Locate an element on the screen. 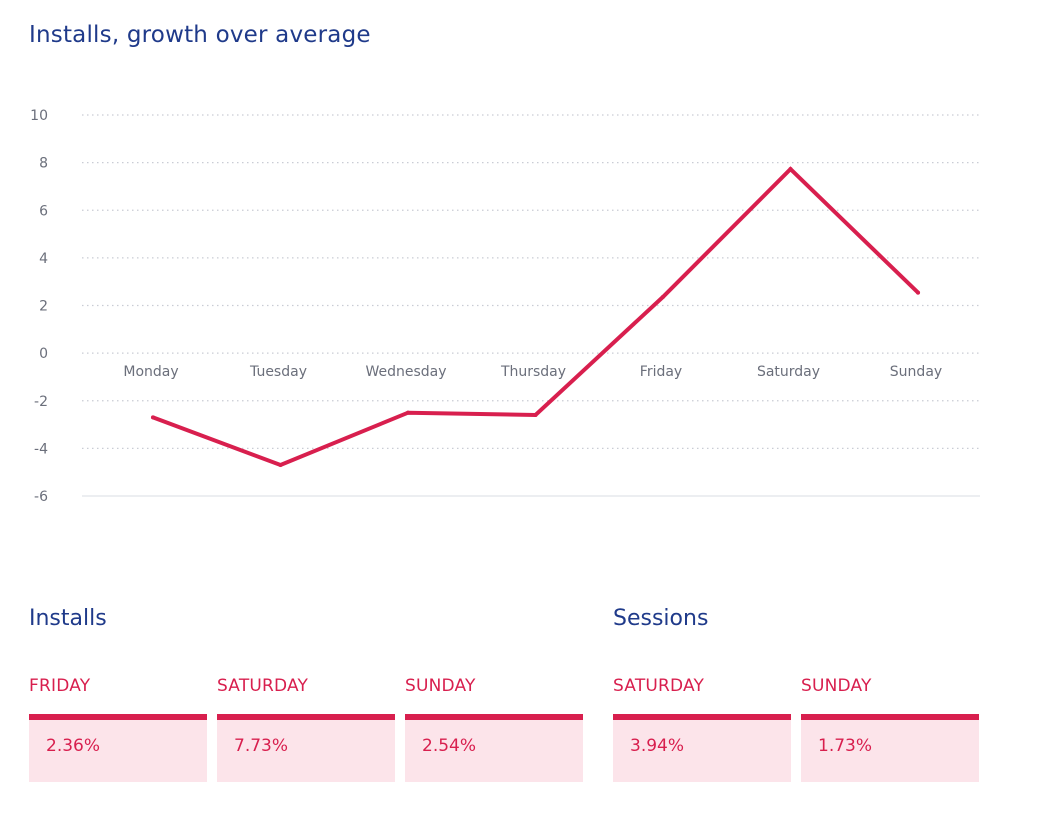 This screenshot has height=820, width=1045. y-tick-label: -6 is located at coordinates (41, 497).